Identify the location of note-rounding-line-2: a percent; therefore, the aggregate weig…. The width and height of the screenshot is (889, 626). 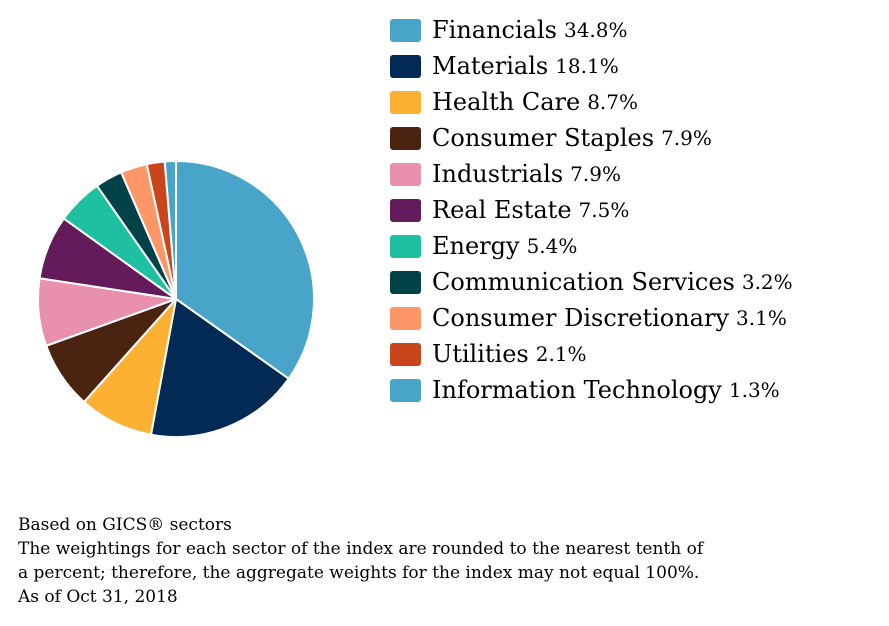
(359, 573).